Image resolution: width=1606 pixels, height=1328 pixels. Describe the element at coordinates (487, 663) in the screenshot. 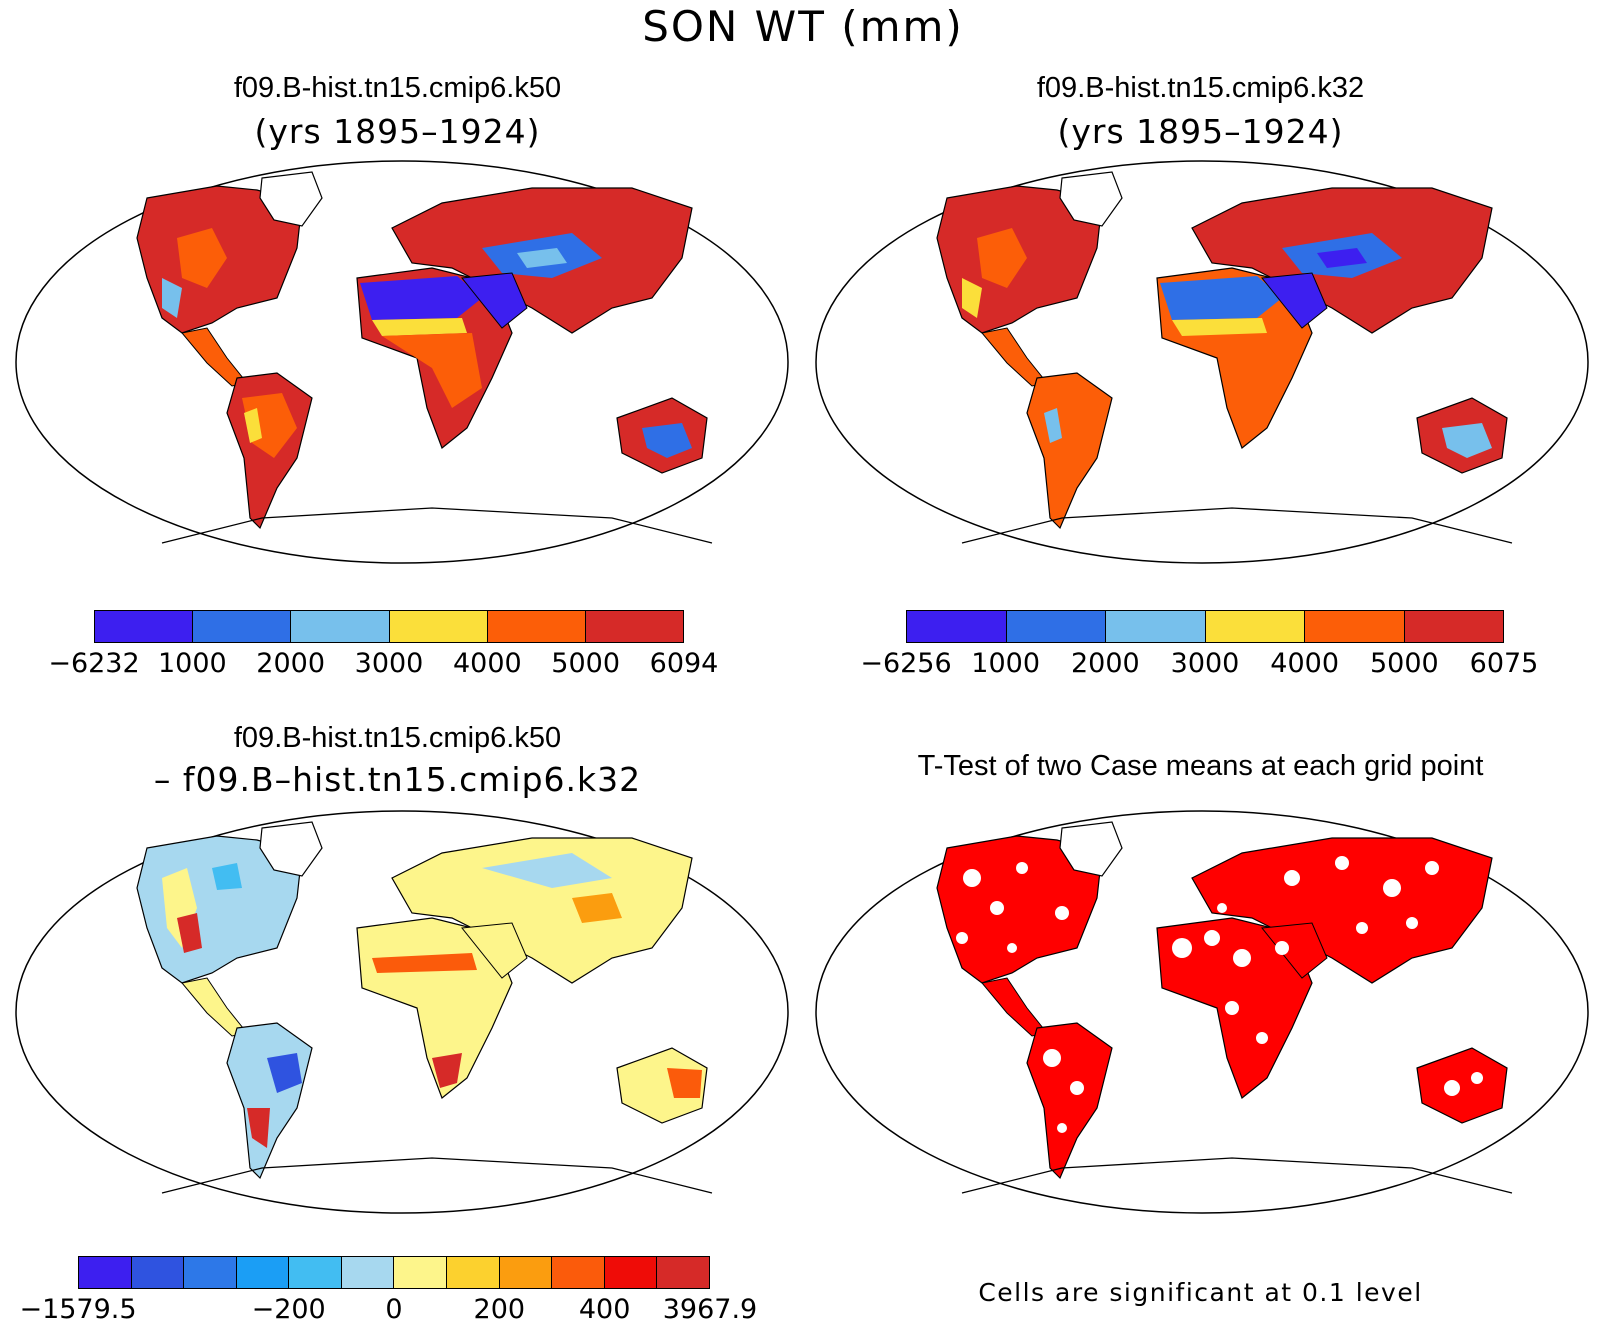

I see `case1-colorbar-tick-label: 4000` at that location.